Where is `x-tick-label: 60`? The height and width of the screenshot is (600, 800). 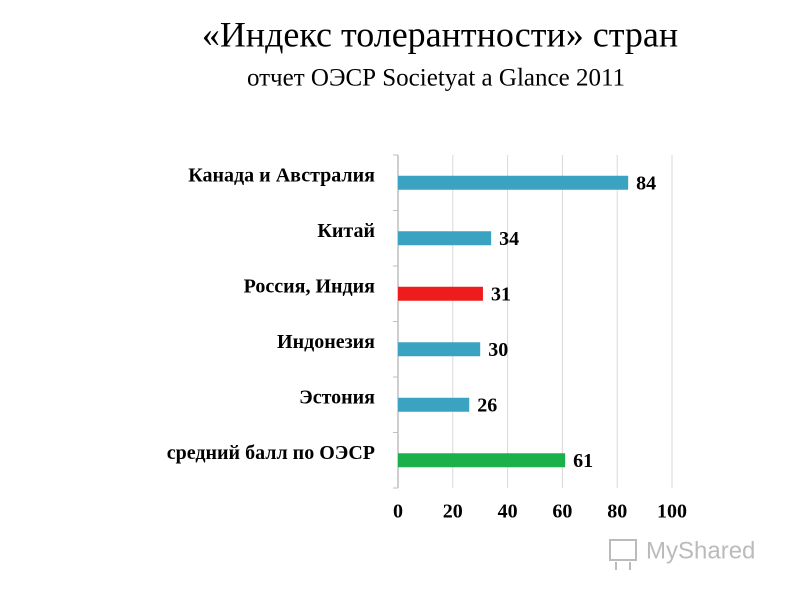
x-tick-label: 60 is located at coordinates (562, 512).